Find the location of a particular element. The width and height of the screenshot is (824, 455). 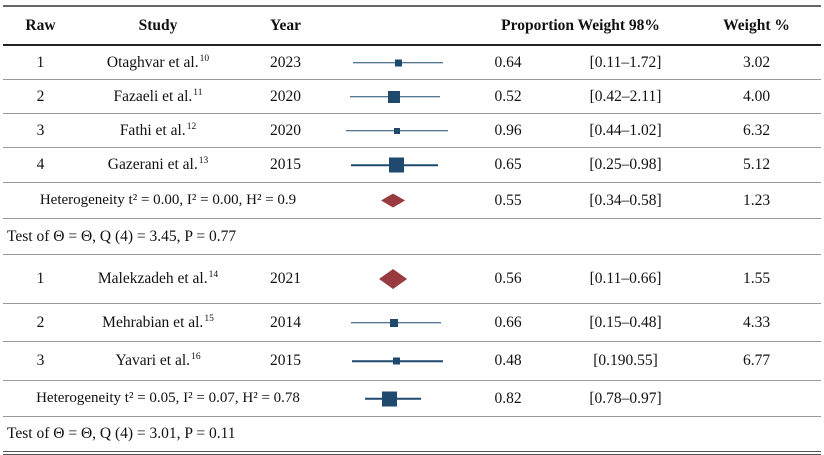

study-cell: Yavari et al. 16 is located at coordinates (158, 361).